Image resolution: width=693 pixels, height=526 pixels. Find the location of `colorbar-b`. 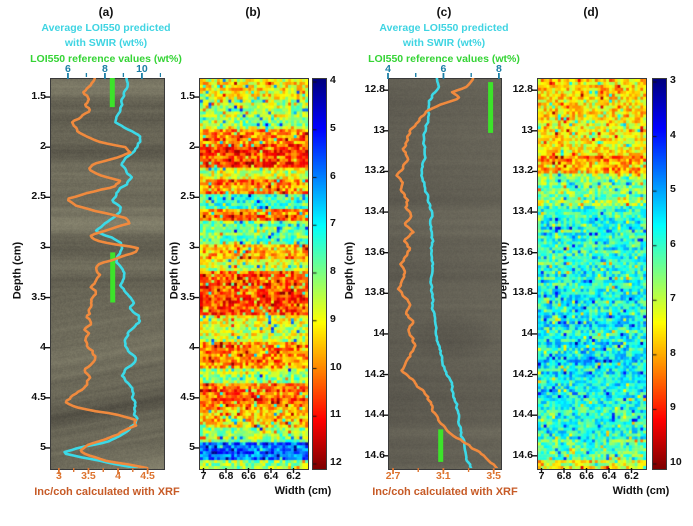

colorbar-b is located at coordinates (319, 274).